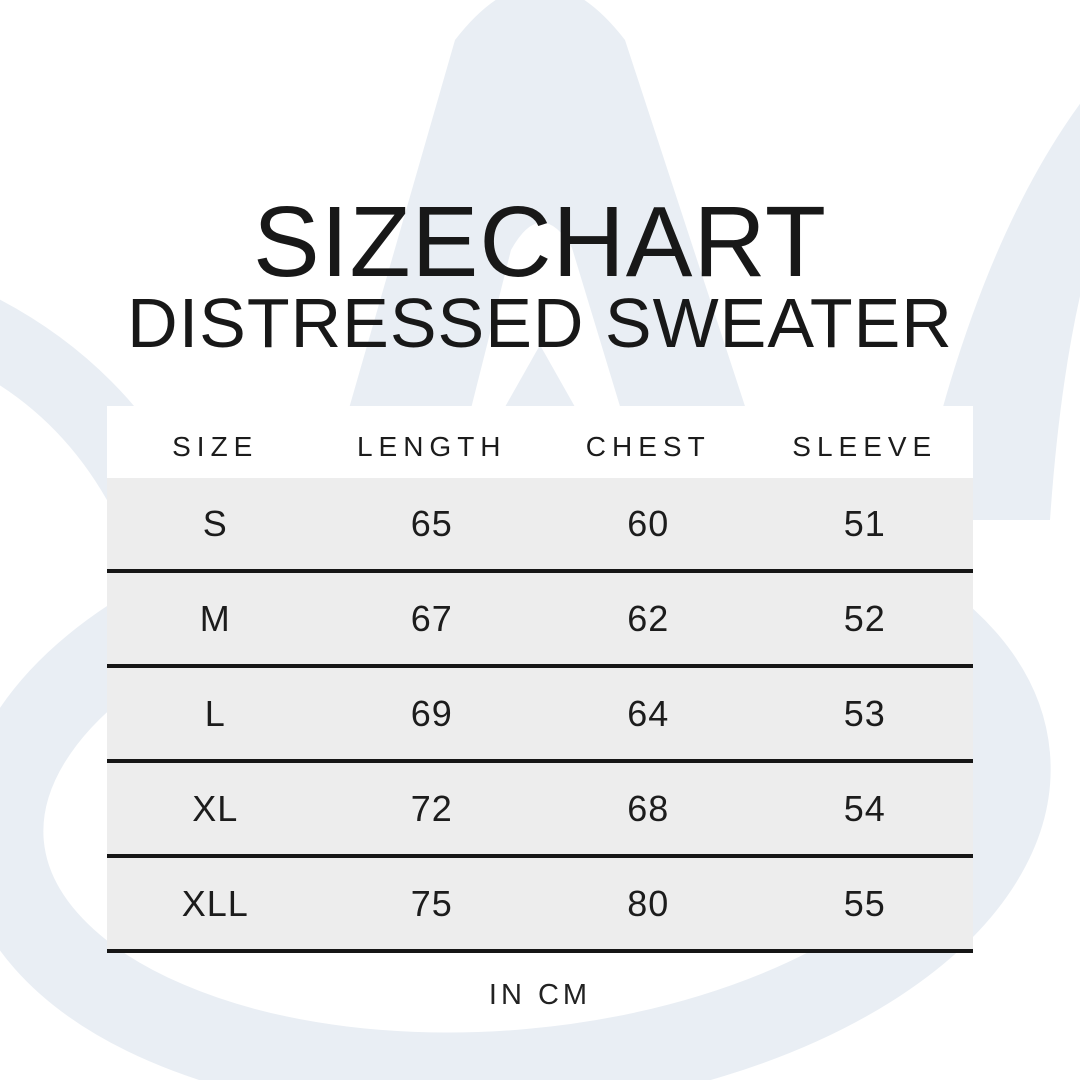  Describe the element at coordinates (648, 446) in the screenshot. I see `column-header-chest: CHEST` at that location.